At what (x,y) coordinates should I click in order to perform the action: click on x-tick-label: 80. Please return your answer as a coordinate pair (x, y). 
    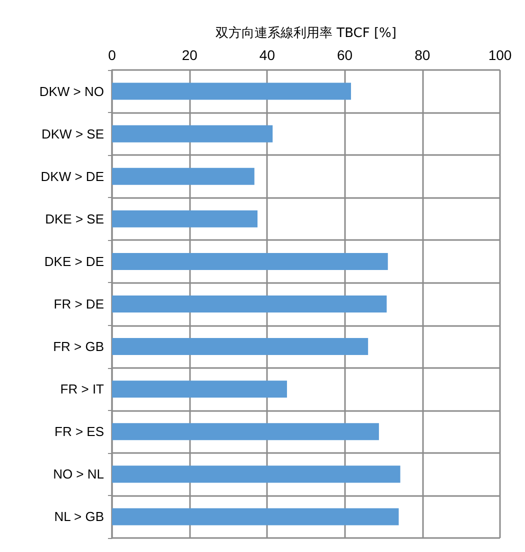
    Looking at the image, I should click on (422, 55).